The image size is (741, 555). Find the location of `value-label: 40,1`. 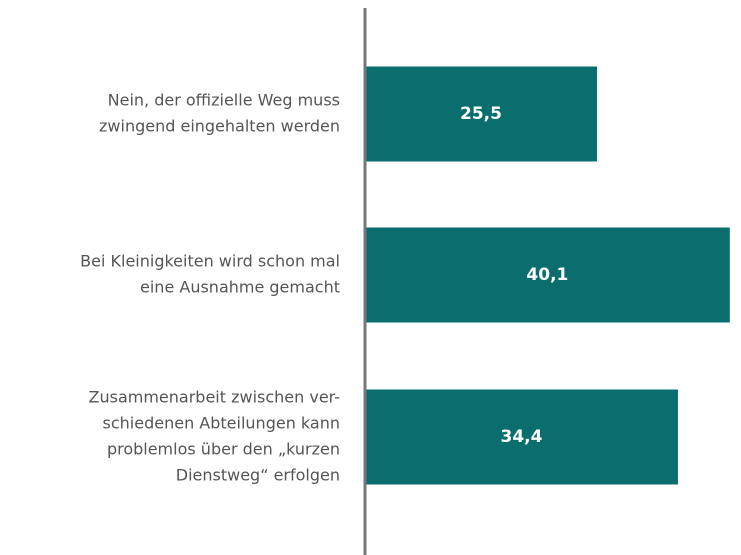

value-label: 40,1 is located at coordinates (547, 275).